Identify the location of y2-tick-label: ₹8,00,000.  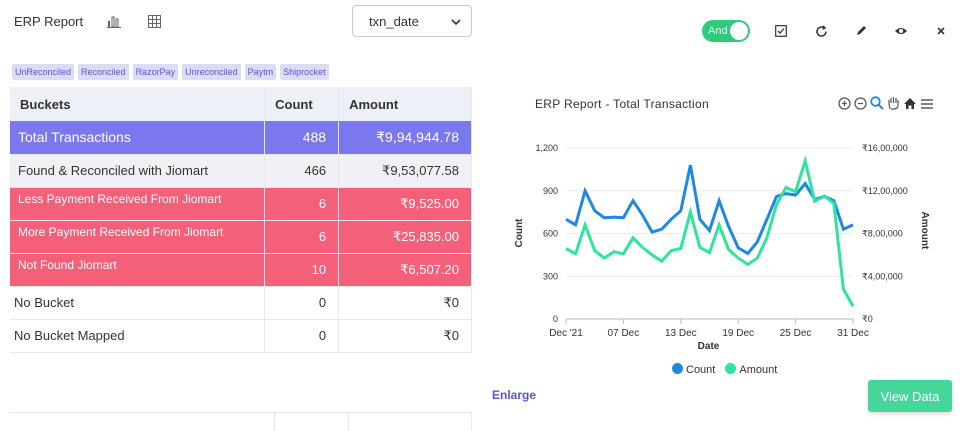
(882, 234).